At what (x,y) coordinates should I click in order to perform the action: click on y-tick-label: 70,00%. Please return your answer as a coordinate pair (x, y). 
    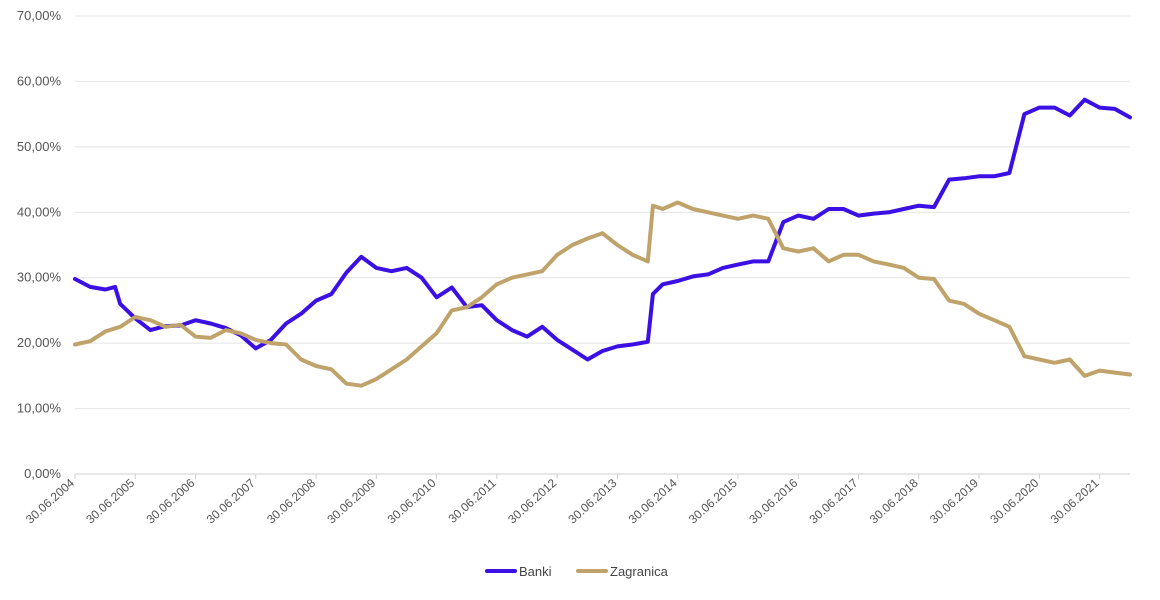
    Looking at the image, I should click on (39, 15).